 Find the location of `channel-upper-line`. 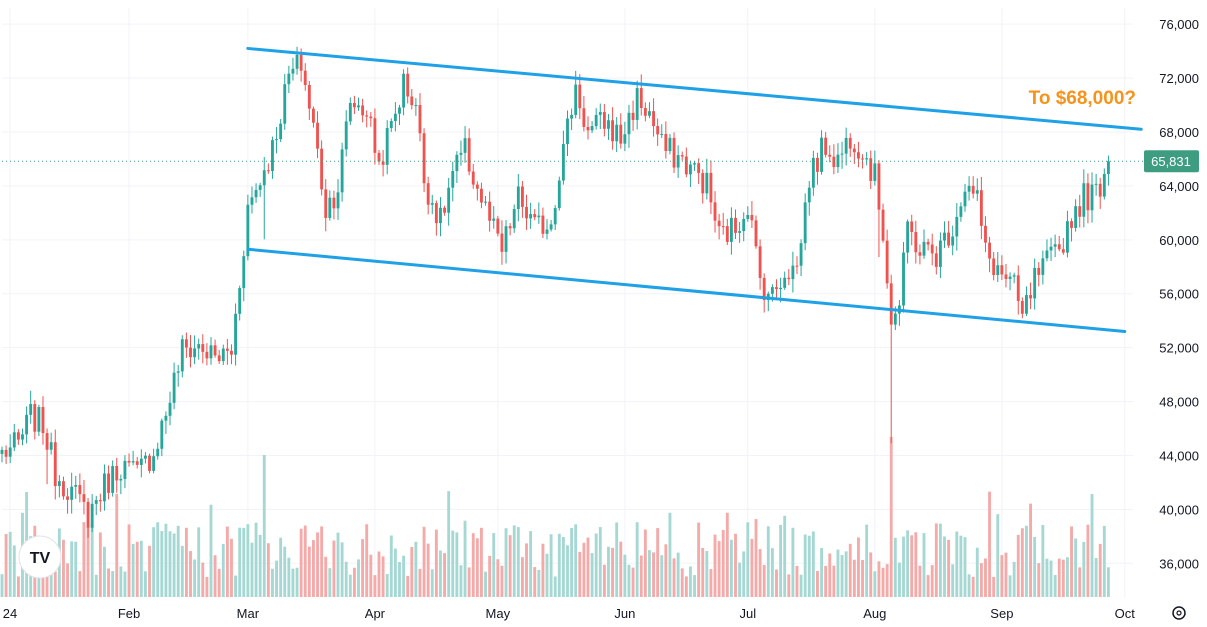

channel-upper-line is located at coordinates (694, 88).